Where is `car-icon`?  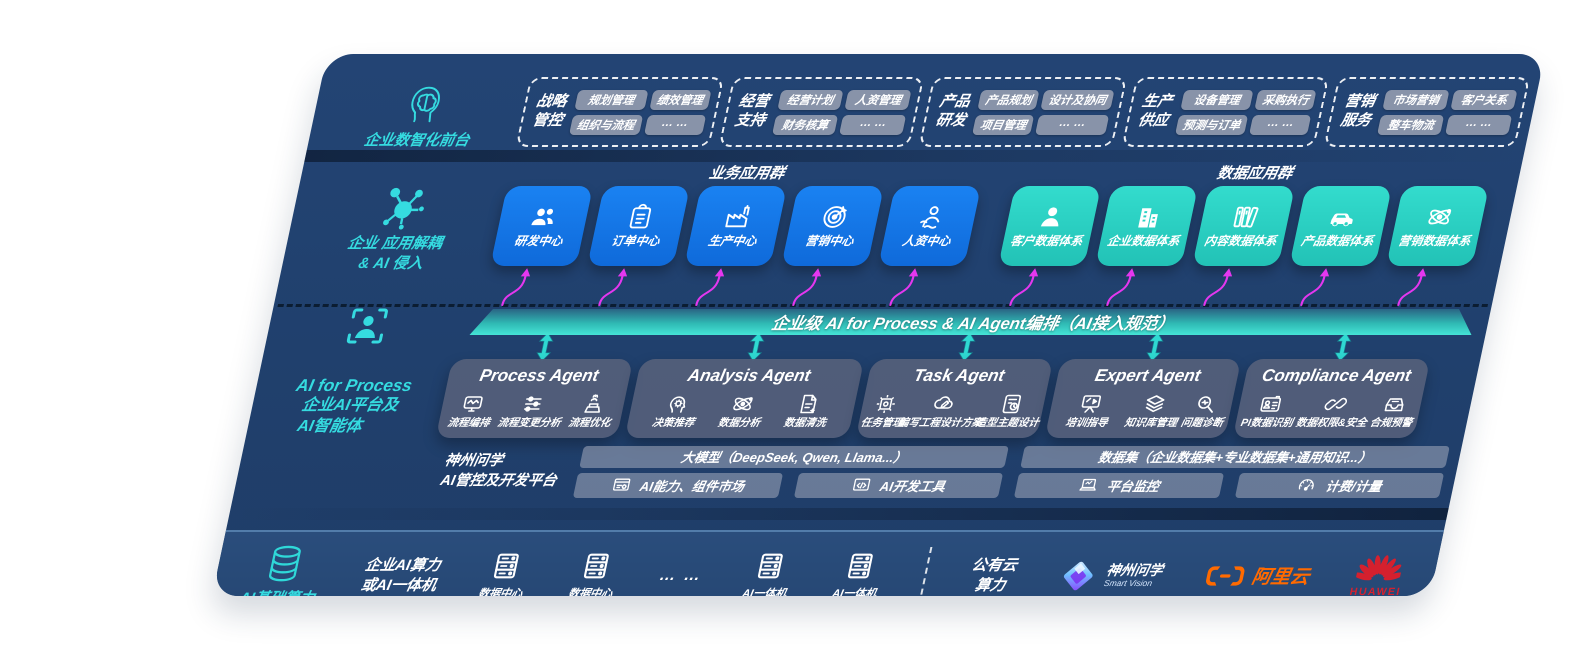
car-icon is located at coordinates (1343, 217).